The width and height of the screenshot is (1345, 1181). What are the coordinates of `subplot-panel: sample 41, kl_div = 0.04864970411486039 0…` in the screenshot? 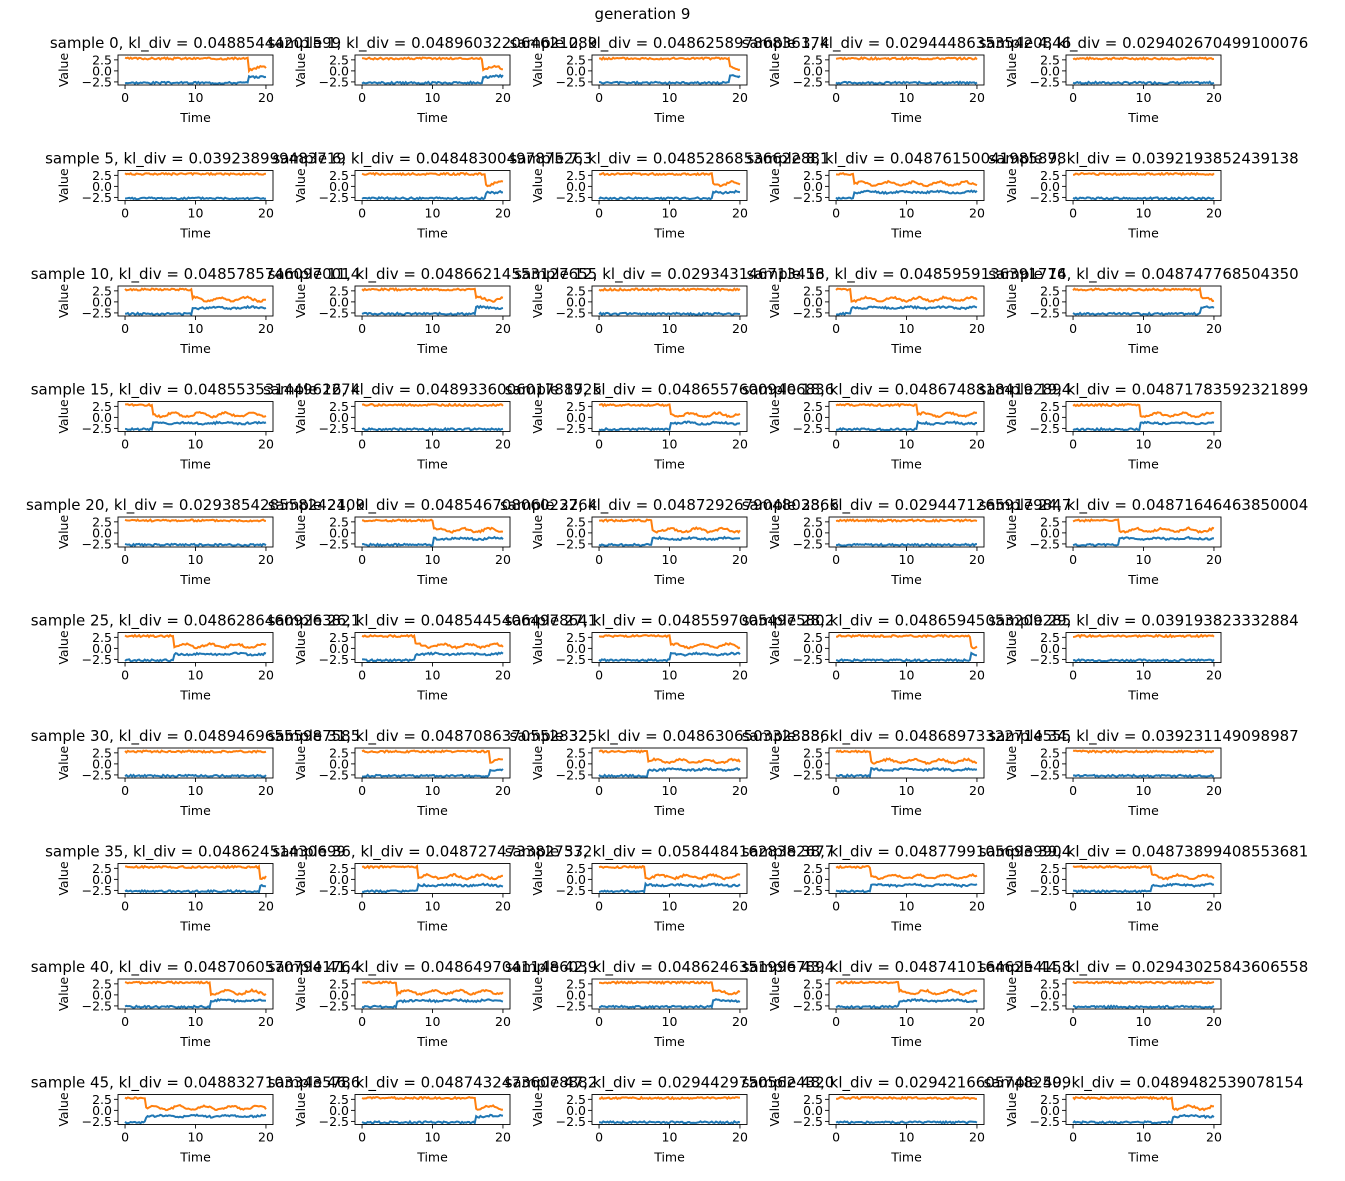 It's located at (433, 1003).